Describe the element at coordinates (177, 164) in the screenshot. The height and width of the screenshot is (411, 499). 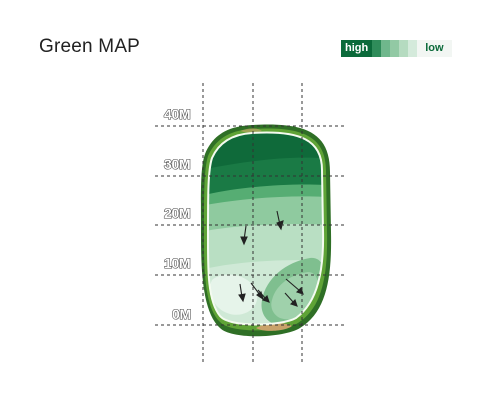
I see `distance-mark-30m: 30M` at that location.